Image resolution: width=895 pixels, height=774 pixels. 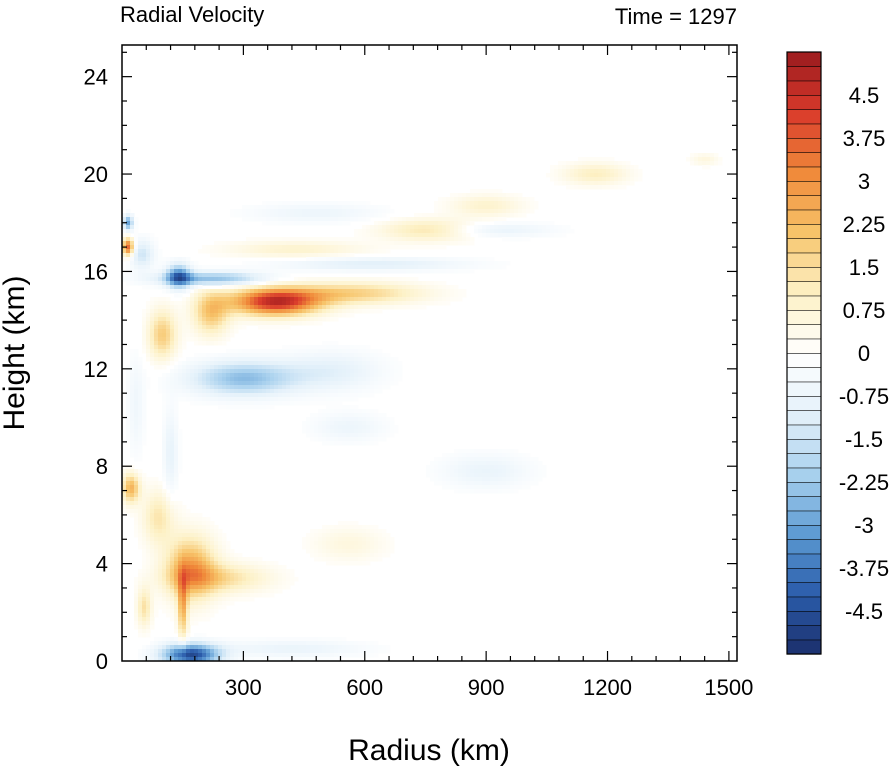 What do you see at coordinates (429, 750) in the screenshot?
I see `x-axis-label: Radius (km)` at bounding box center [429, 750].